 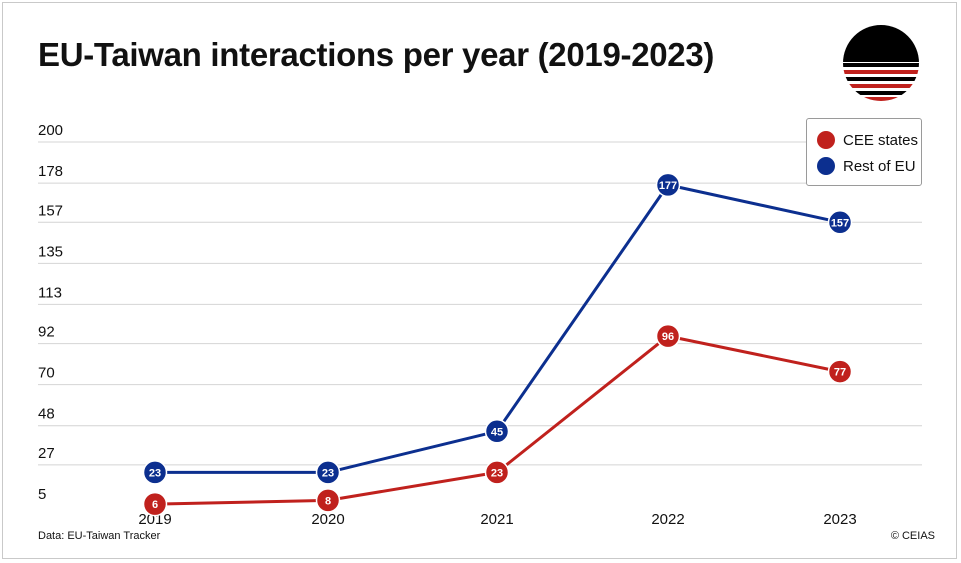 I want to click on data-label: 6, so click(x=155, y=505).